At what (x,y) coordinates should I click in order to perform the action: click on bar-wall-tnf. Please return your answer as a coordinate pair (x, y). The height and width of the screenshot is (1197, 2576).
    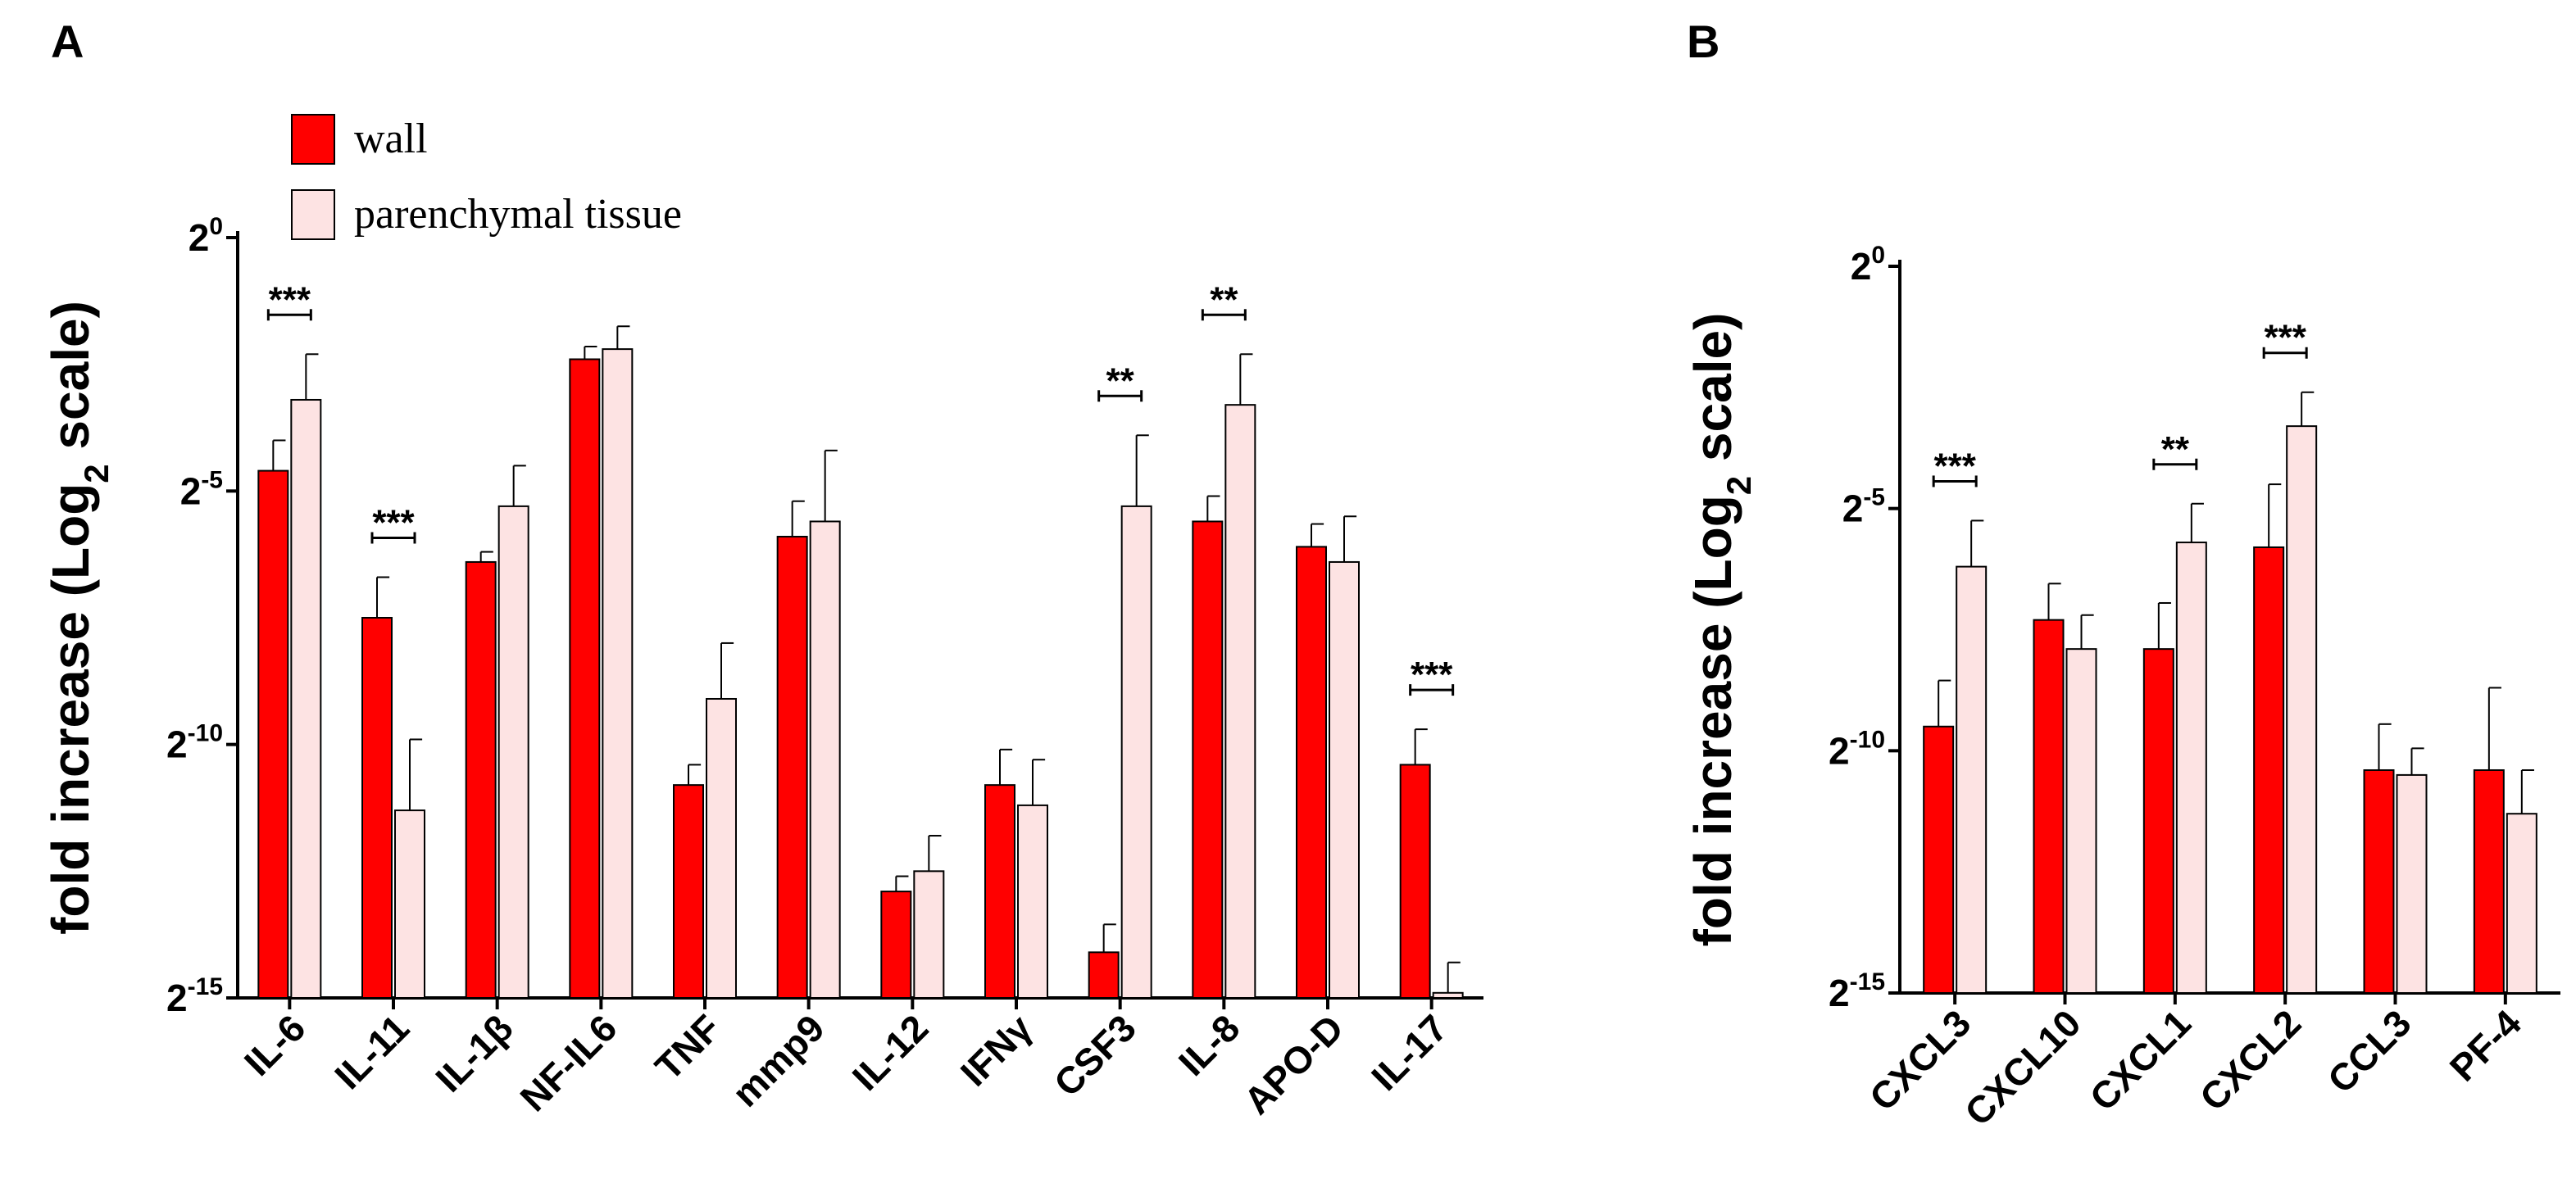
    Looking at the image, I should click on (688, 891).